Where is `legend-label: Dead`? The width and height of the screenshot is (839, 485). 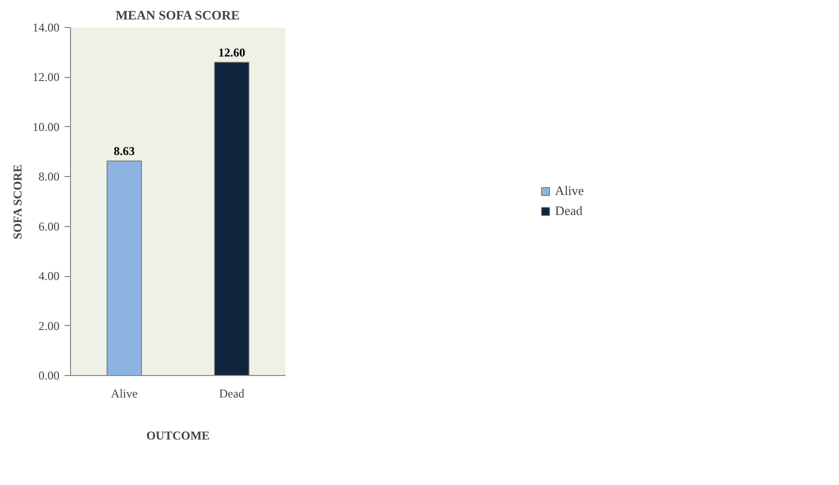 legend-label: Dead is located at coordinates (568, 211).